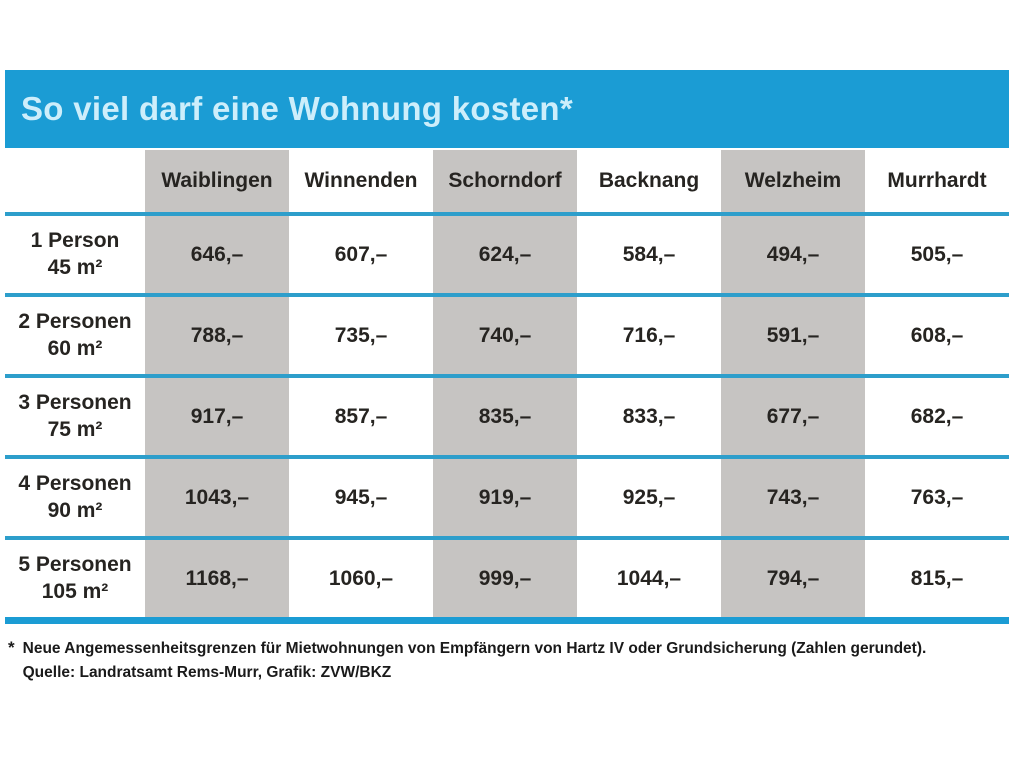 This screenshot has height=760, width=1013. Describe the element at coordinates (75, 484) in the screenshot. I see `row-label-persons: 4 Personen` at that location.